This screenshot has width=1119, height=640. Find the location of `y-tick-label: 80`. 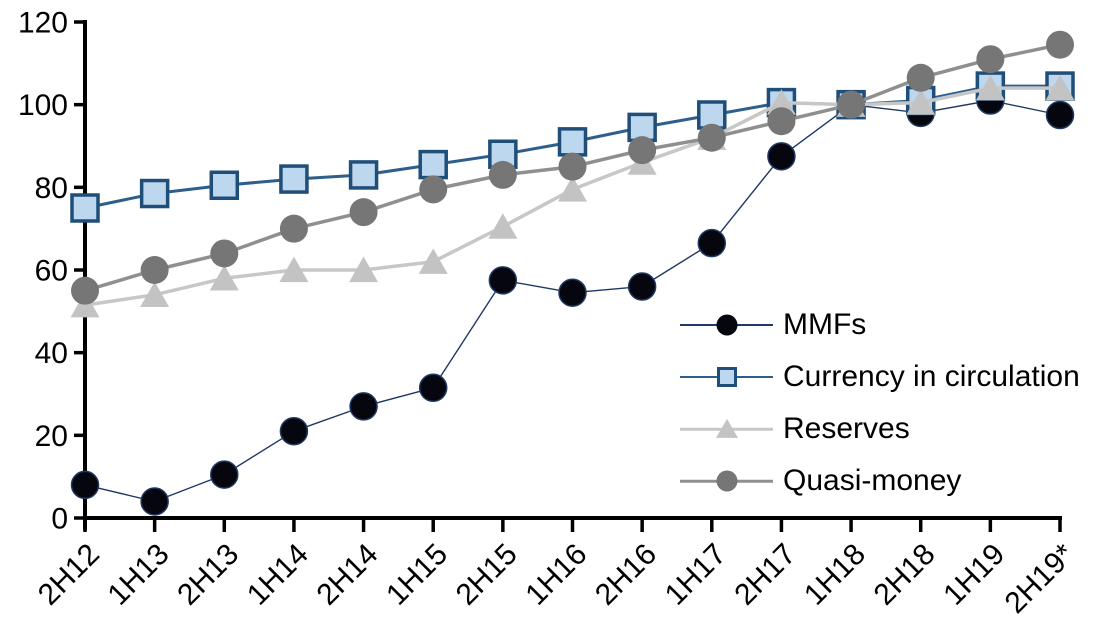

y-tick-label: 80 is located at coordinates (51, 188).